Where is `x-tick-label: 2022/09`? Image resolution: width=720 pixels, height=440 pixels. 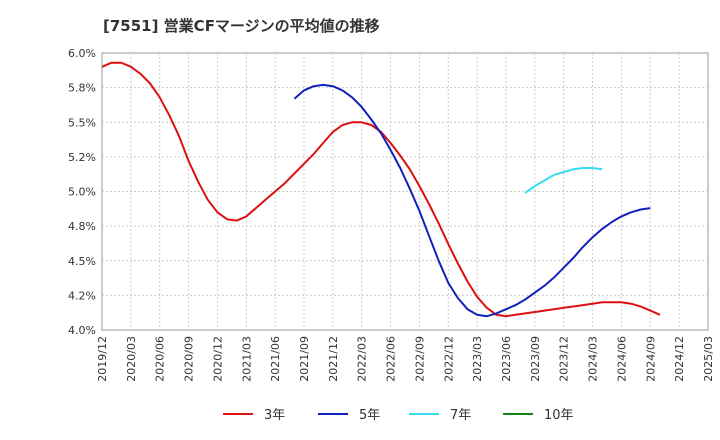 x-tick-label: 2022/09 is located at coordinates (419, 359).